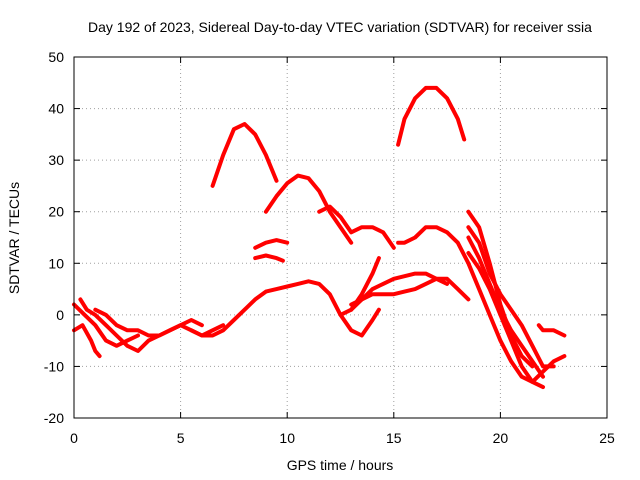 The height and width of the screenshot is (480, 640). What do you see at coordinates (56, 57) in the screenshot?
I see `y-tick-label: 50` at bounding box center [56, 57].